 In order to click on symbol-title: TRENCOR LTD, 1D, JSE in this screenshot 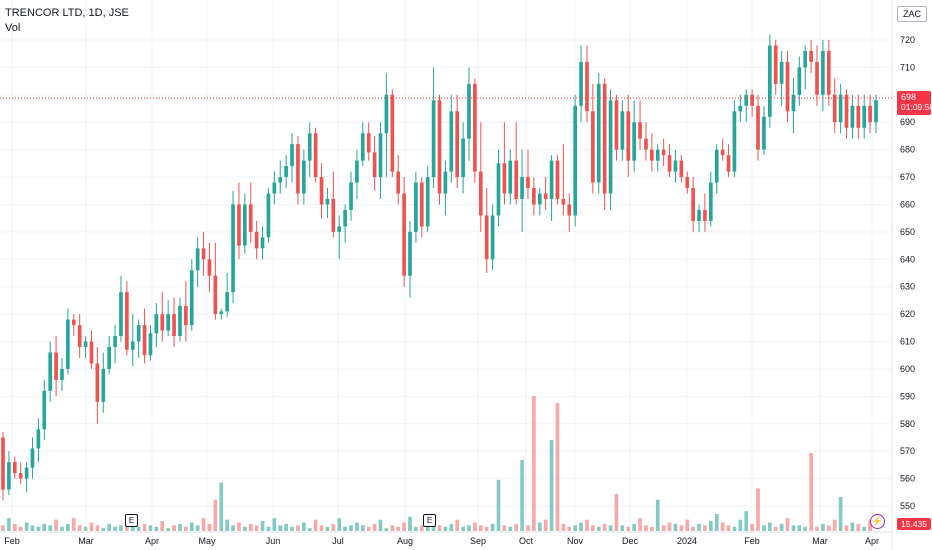, I will do `click(67, 13)`.